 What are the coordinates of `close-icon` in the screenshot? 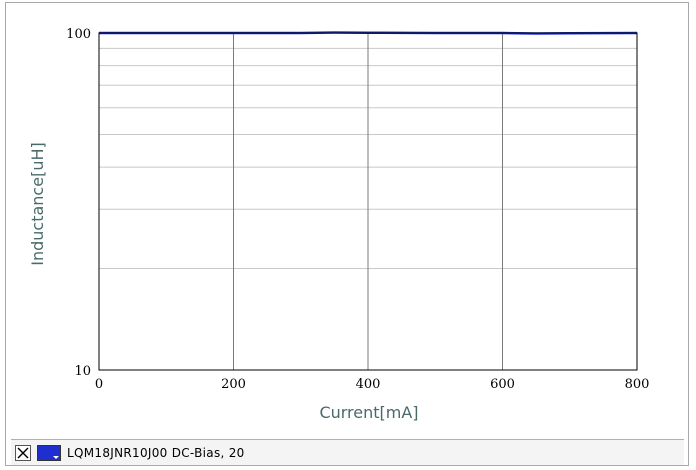 It's located at (23, 452).